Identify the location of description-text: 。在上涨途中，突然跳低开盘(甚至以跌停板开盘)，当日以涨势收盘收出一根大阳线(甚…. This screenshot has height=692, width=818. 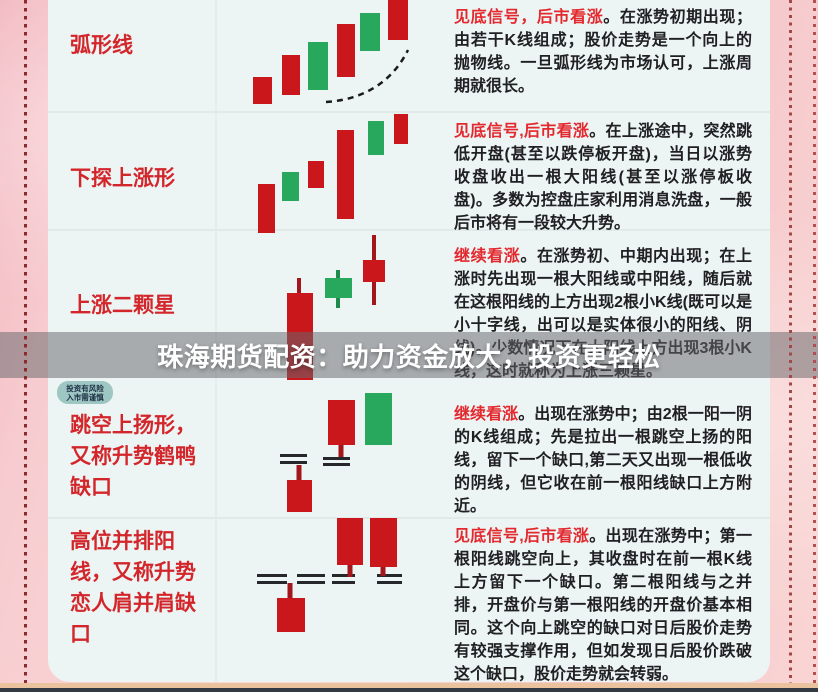
(603, 177).